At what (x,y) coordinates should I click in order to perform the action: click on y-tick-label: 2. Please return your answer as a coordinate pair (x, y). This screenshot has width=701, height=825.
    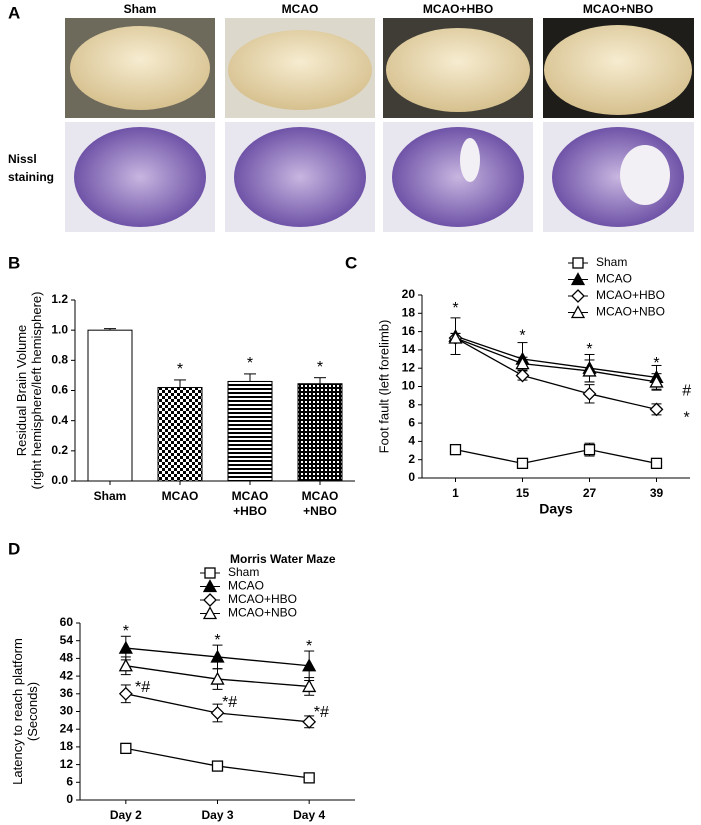
    Looking at the image, I should click on (411, 459).